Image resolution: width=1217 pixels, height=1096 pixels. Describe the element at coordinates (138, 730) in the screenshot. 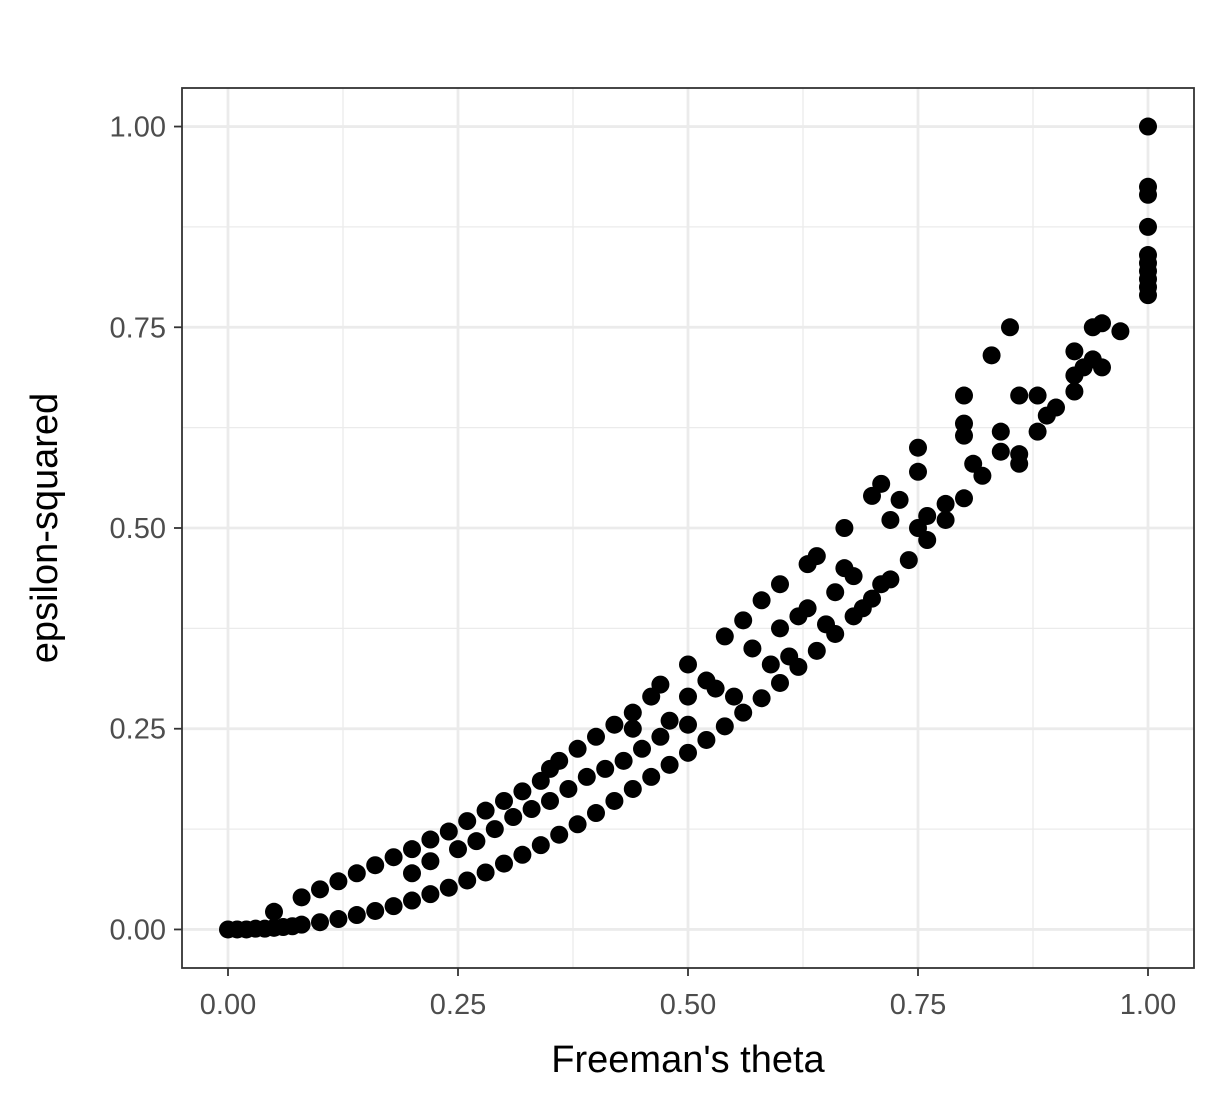

I see `y-tick-label: 0.25` at that location.